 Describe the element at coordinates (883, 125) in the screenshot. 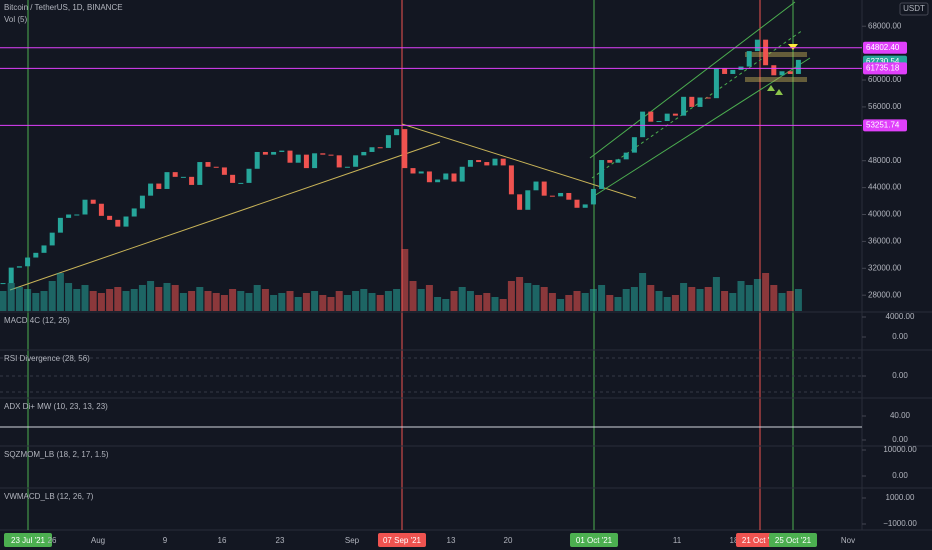

I see `level-label: 53251.74` at that location.